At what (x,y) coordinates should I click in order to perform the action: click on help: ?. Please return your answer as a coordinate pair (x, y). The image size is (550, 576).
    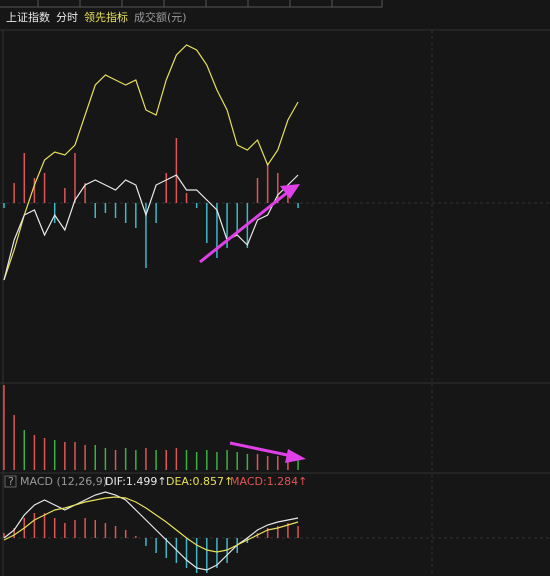
    Looking at the image, I should click on (11, 481).